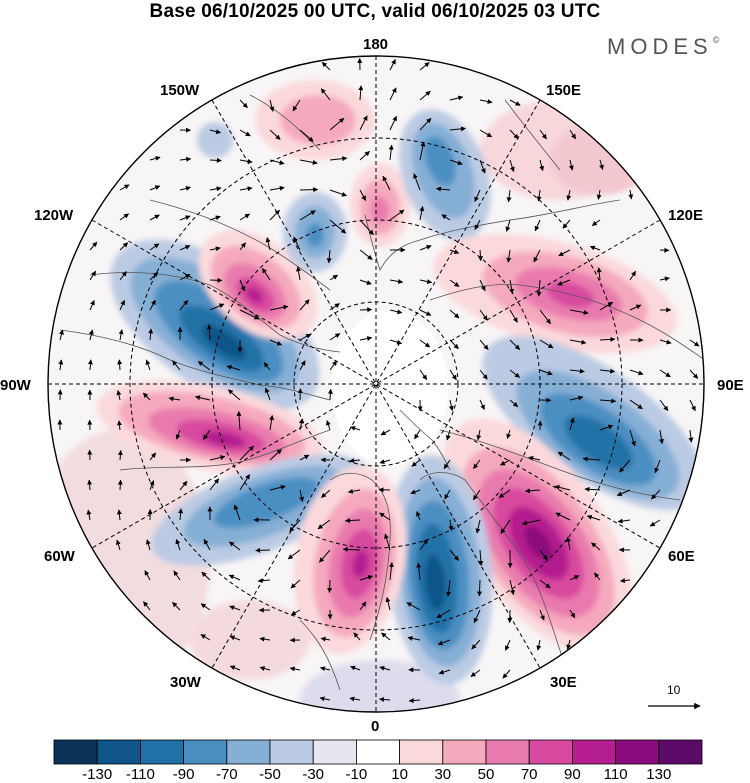  What do you see at coordinates (313, 774) in the screenshot?
I see `colorbar-tick-label: -30` at bounding box center [313, 774].